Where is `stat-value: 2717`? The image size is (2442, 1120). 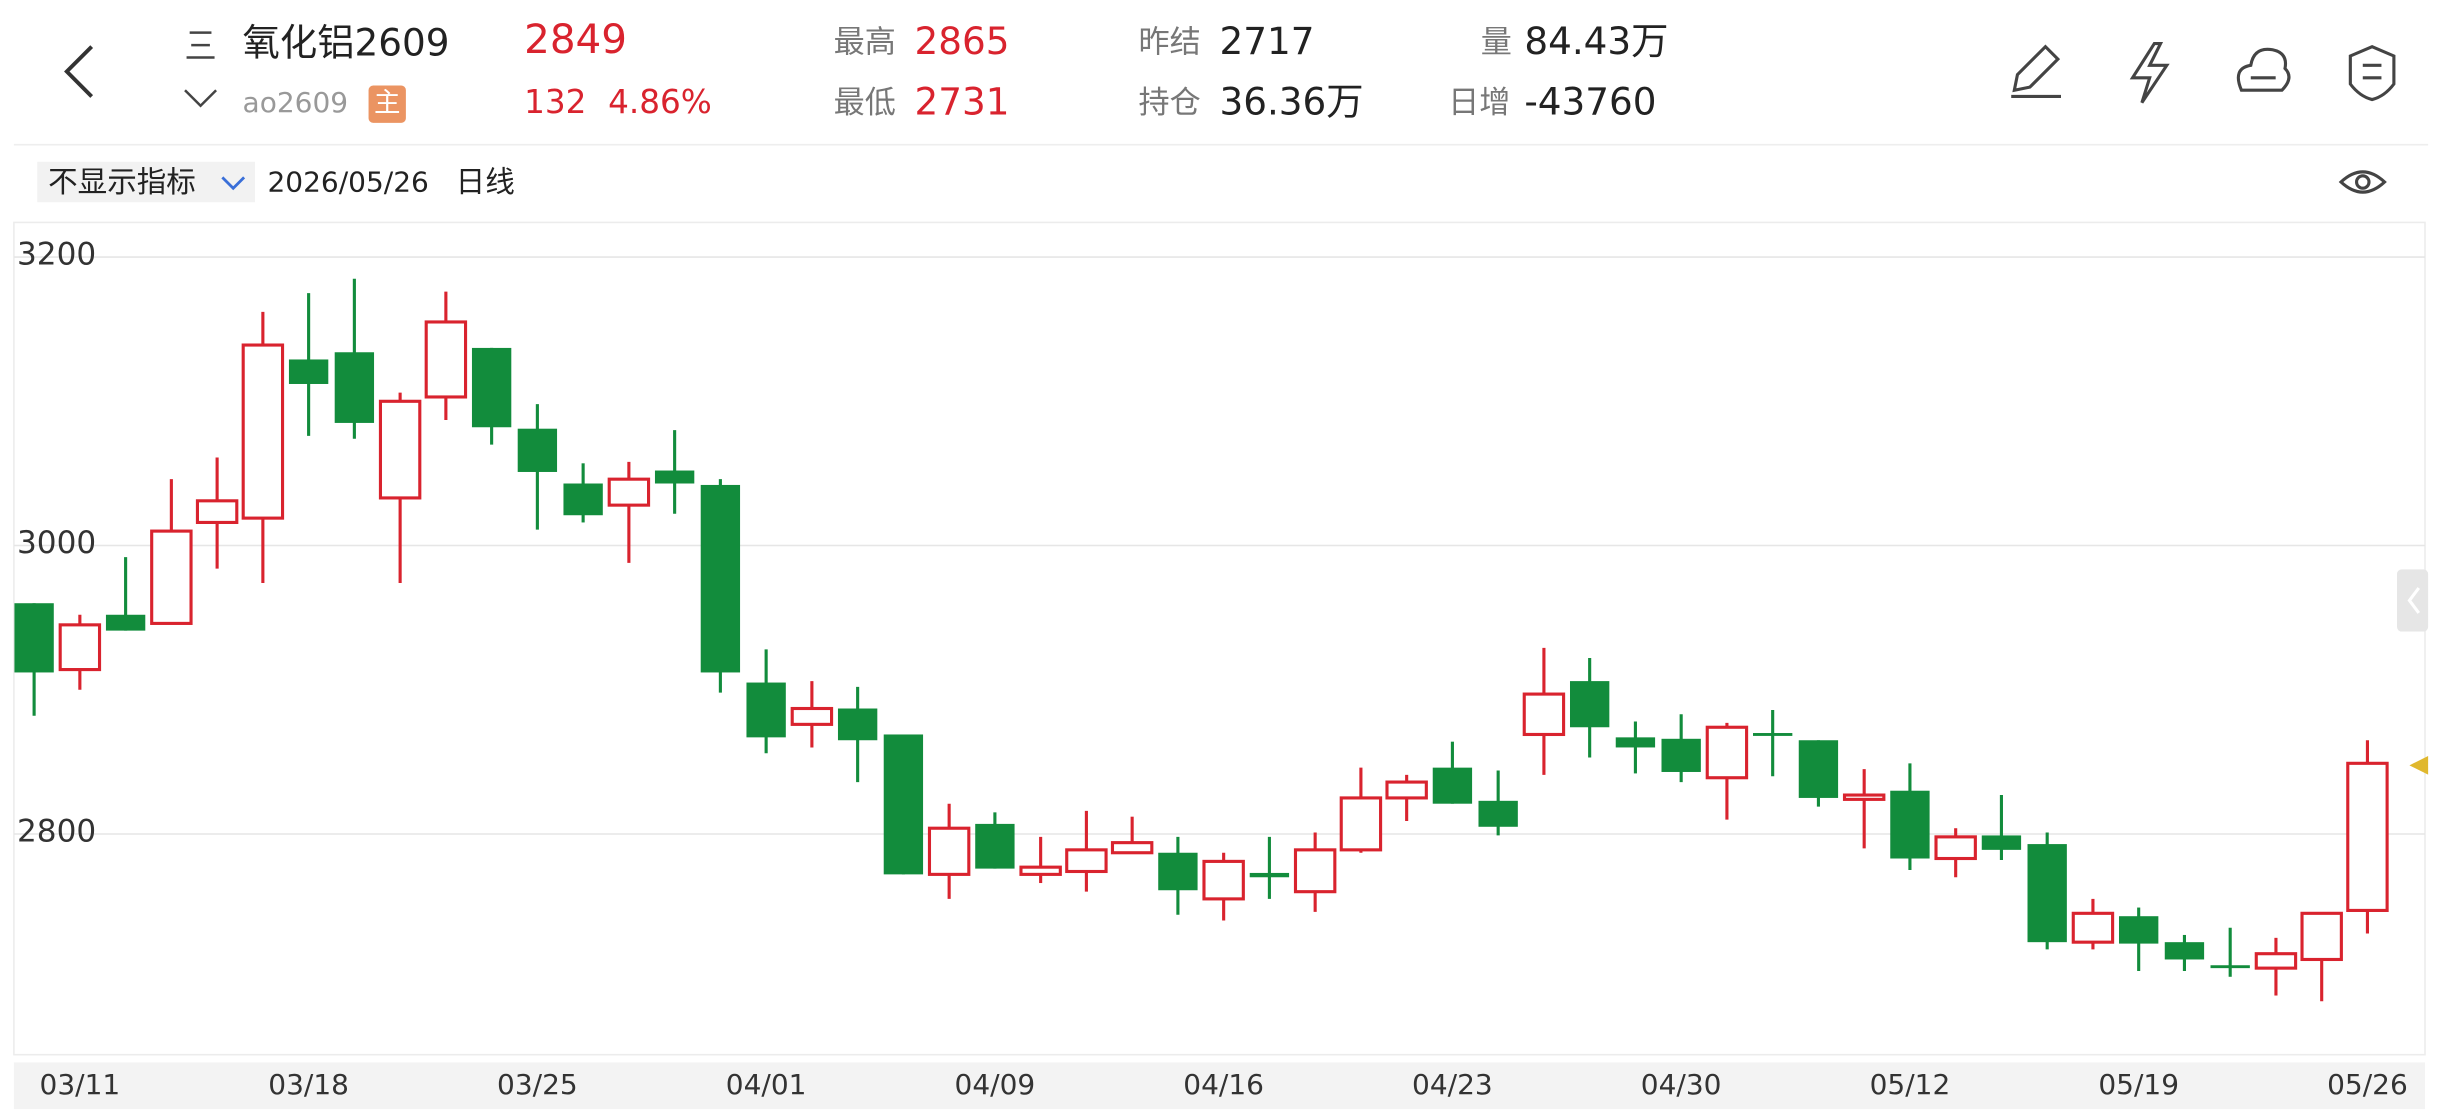
stat-value: 2717 is located at coordinates (1266, 41).